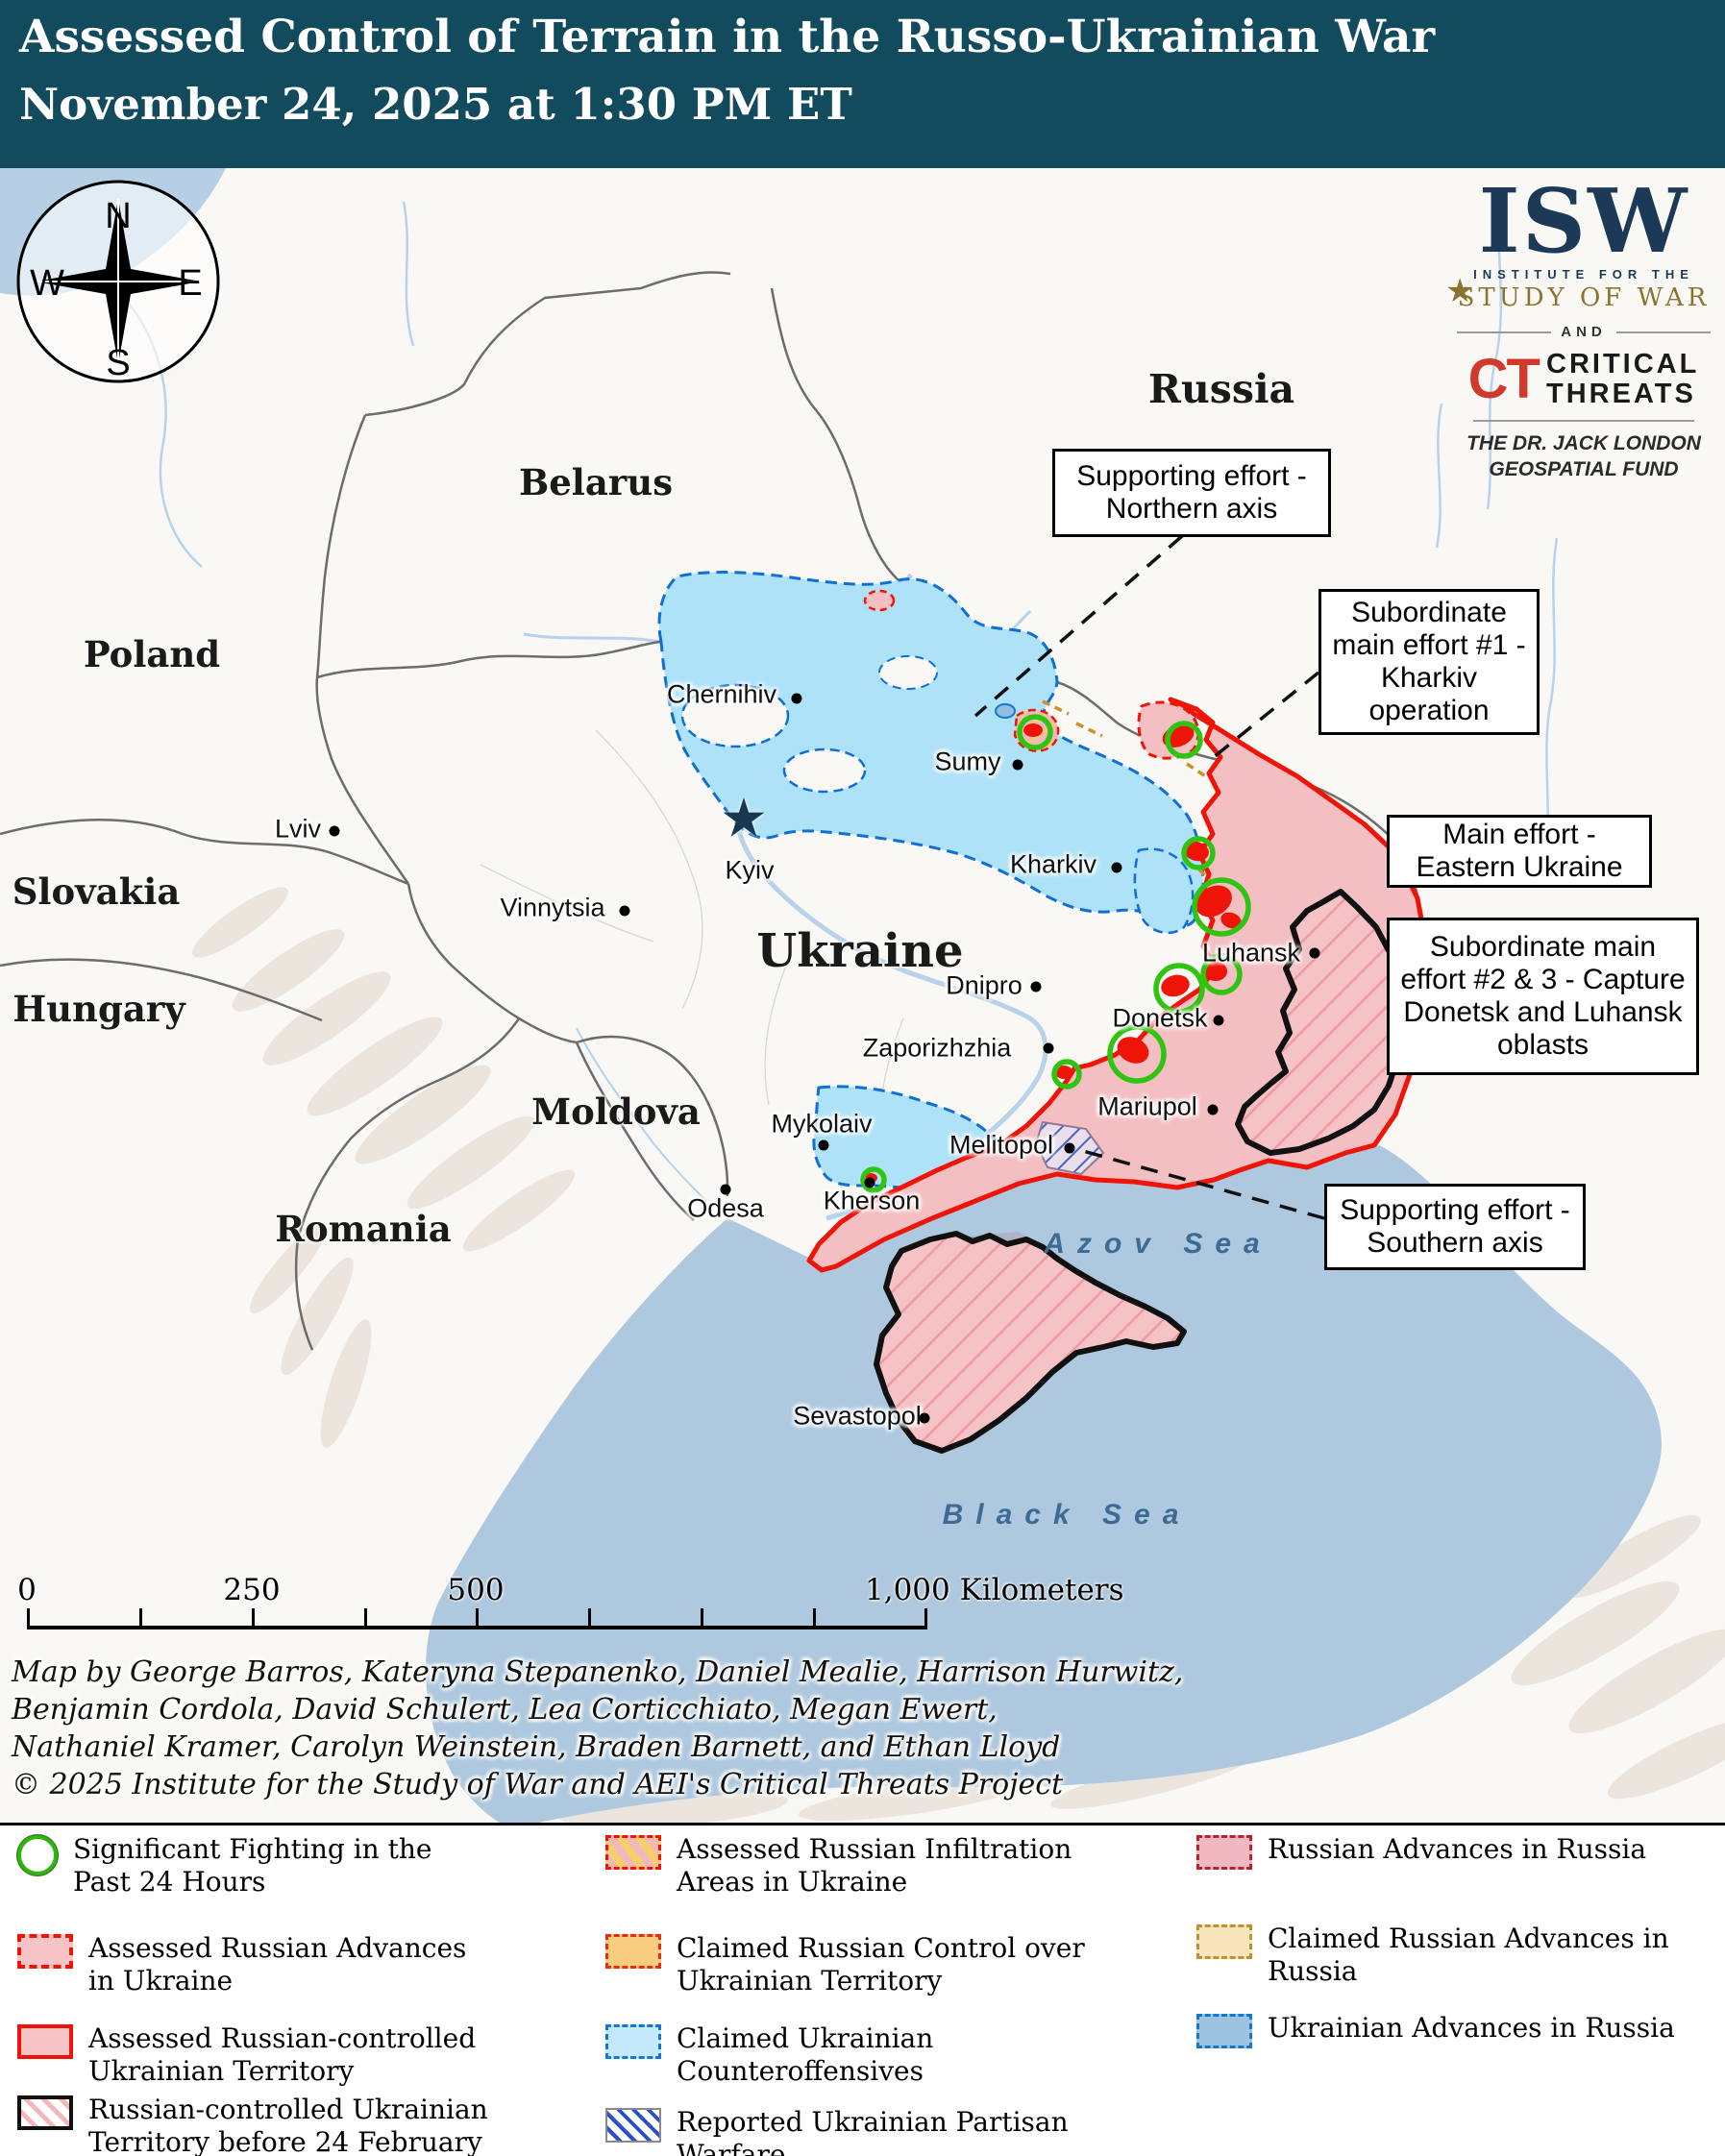 Image resolution: width=1725 pixels, height=2156 pixels. Describe the element at coordinates (1218, 1021) in the screenshot. I see `city-dot-donetsk` at that location.